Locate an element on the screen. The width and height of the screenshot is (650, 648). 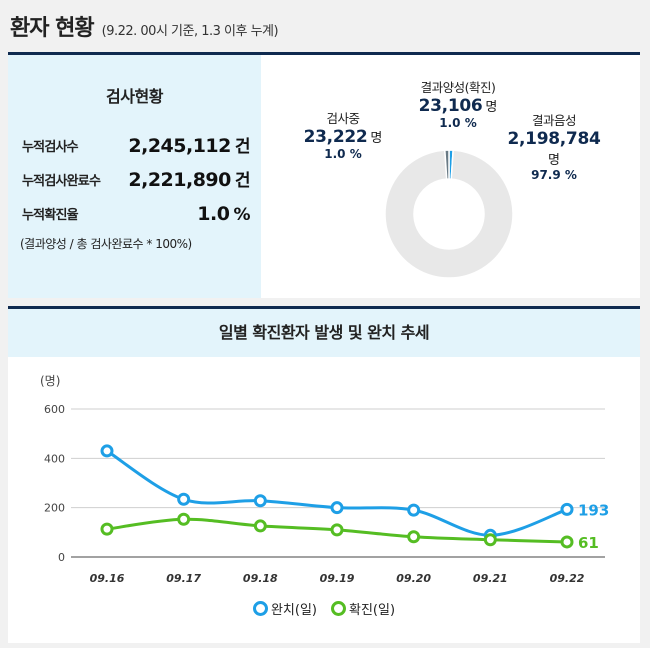
page-subtitle: (9.22. 00시 기준, 1.3 이후 누계) is located at coordinates (190, 31).